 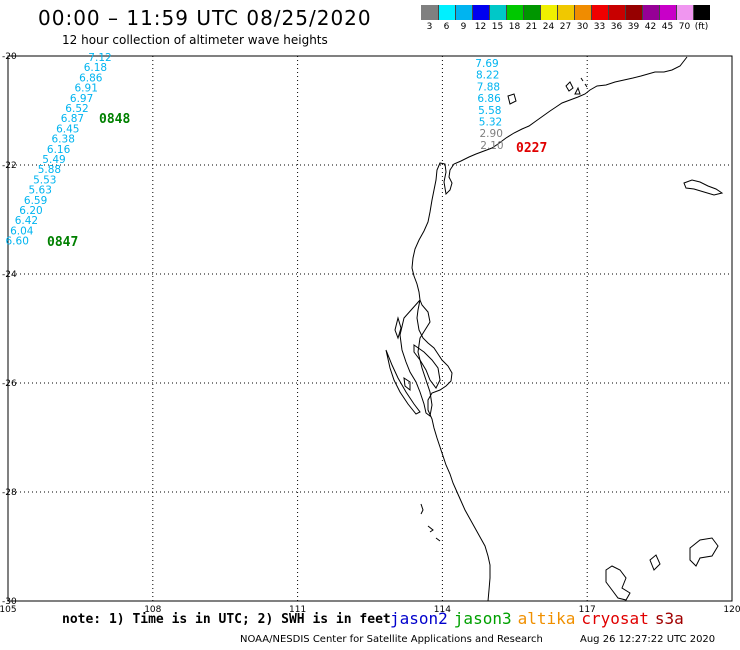 I want to click on satellite-legend-item: altika, so click(x=546, y=618).